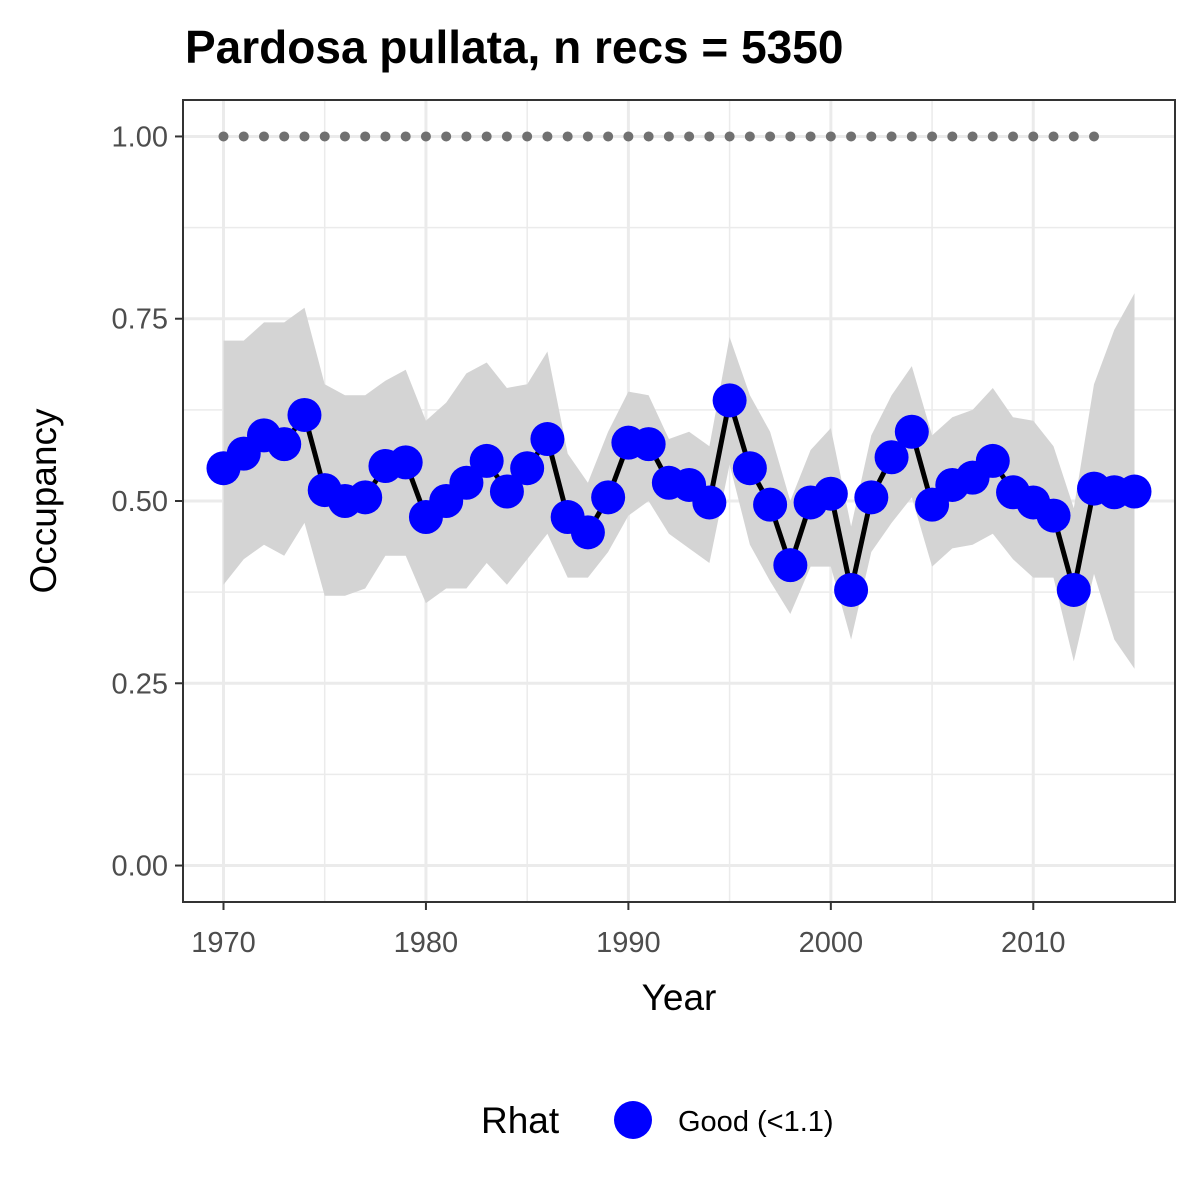  I want to click on x-tick-label: 1980, so click(426, 943).